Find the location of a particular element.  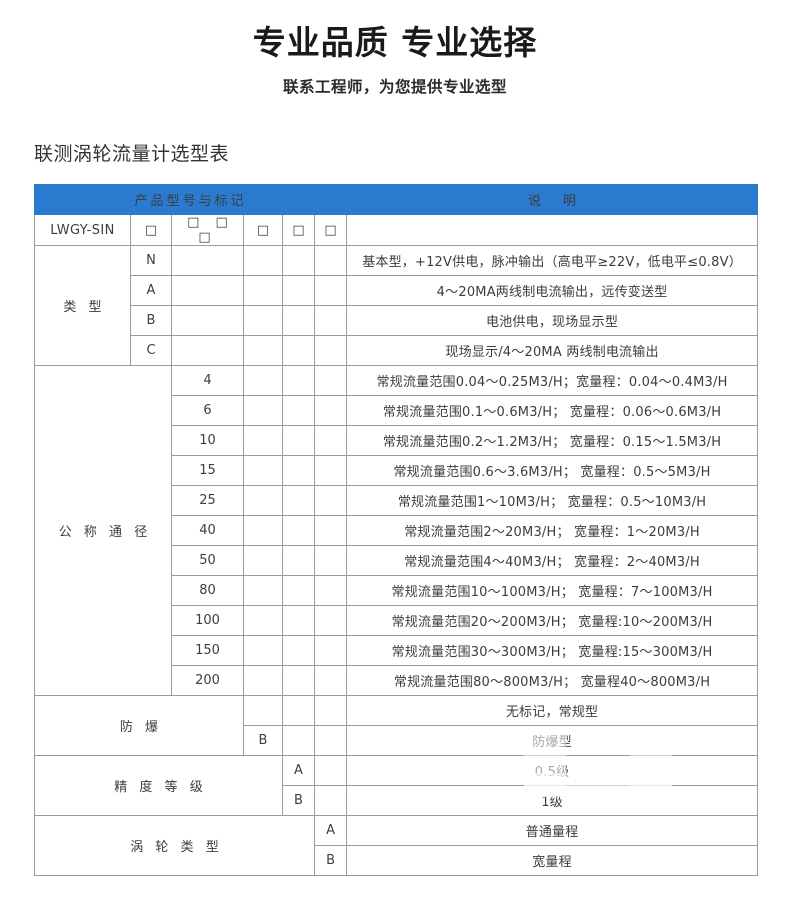

table-row: B 宽量程 is located at coordinates (397, 860).